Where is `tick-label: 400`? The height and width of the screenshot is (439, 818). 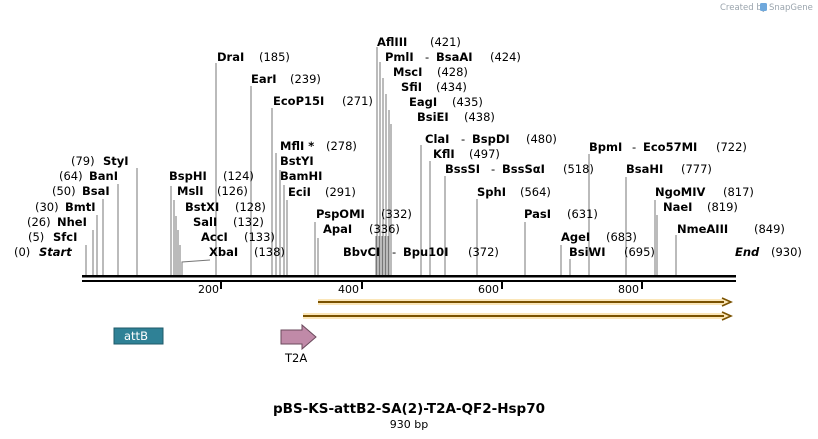
tick-label: 400 is located at coordinates (348, 289).